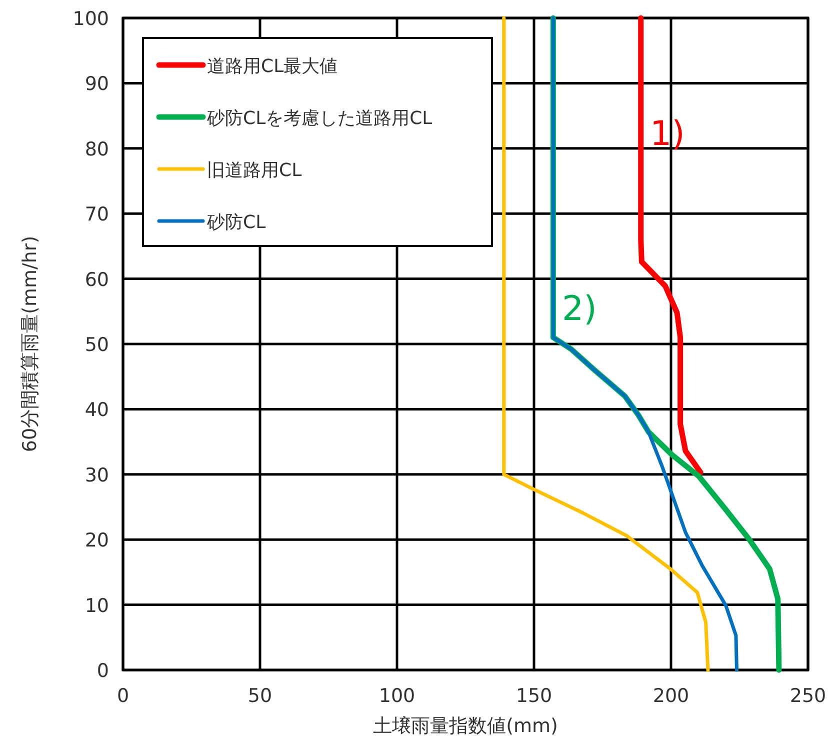 This screenshot has height=738, width=831. What do you see at coordinates (96, 475) in the screenshot?
I see `y-tick-label: 30` at bounding box center [96, 475].